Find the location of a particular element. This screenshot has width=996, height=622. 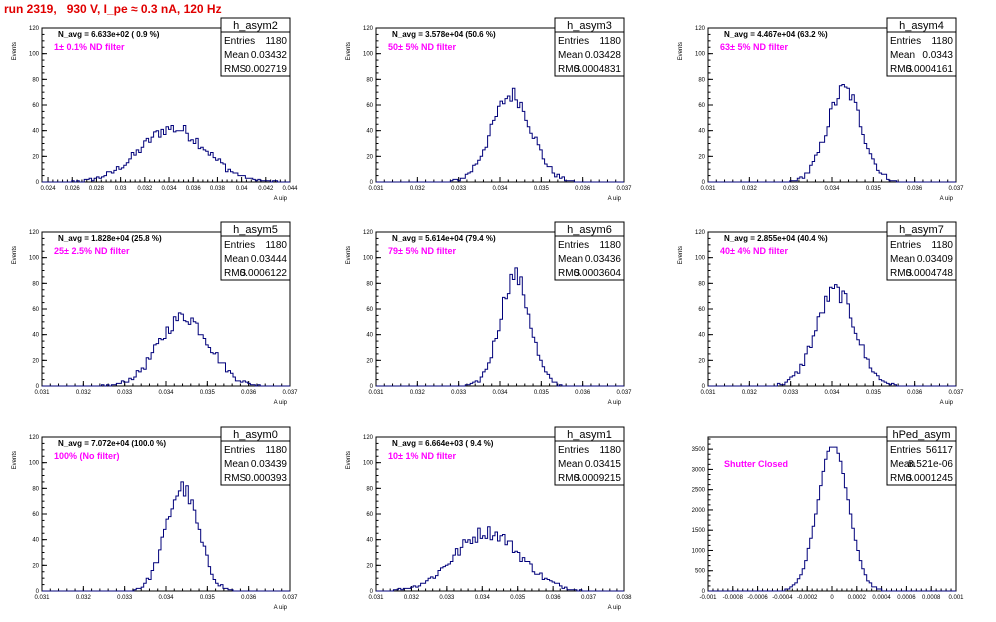

y-tick-label: 2500 is located at coordinates (699, 491).